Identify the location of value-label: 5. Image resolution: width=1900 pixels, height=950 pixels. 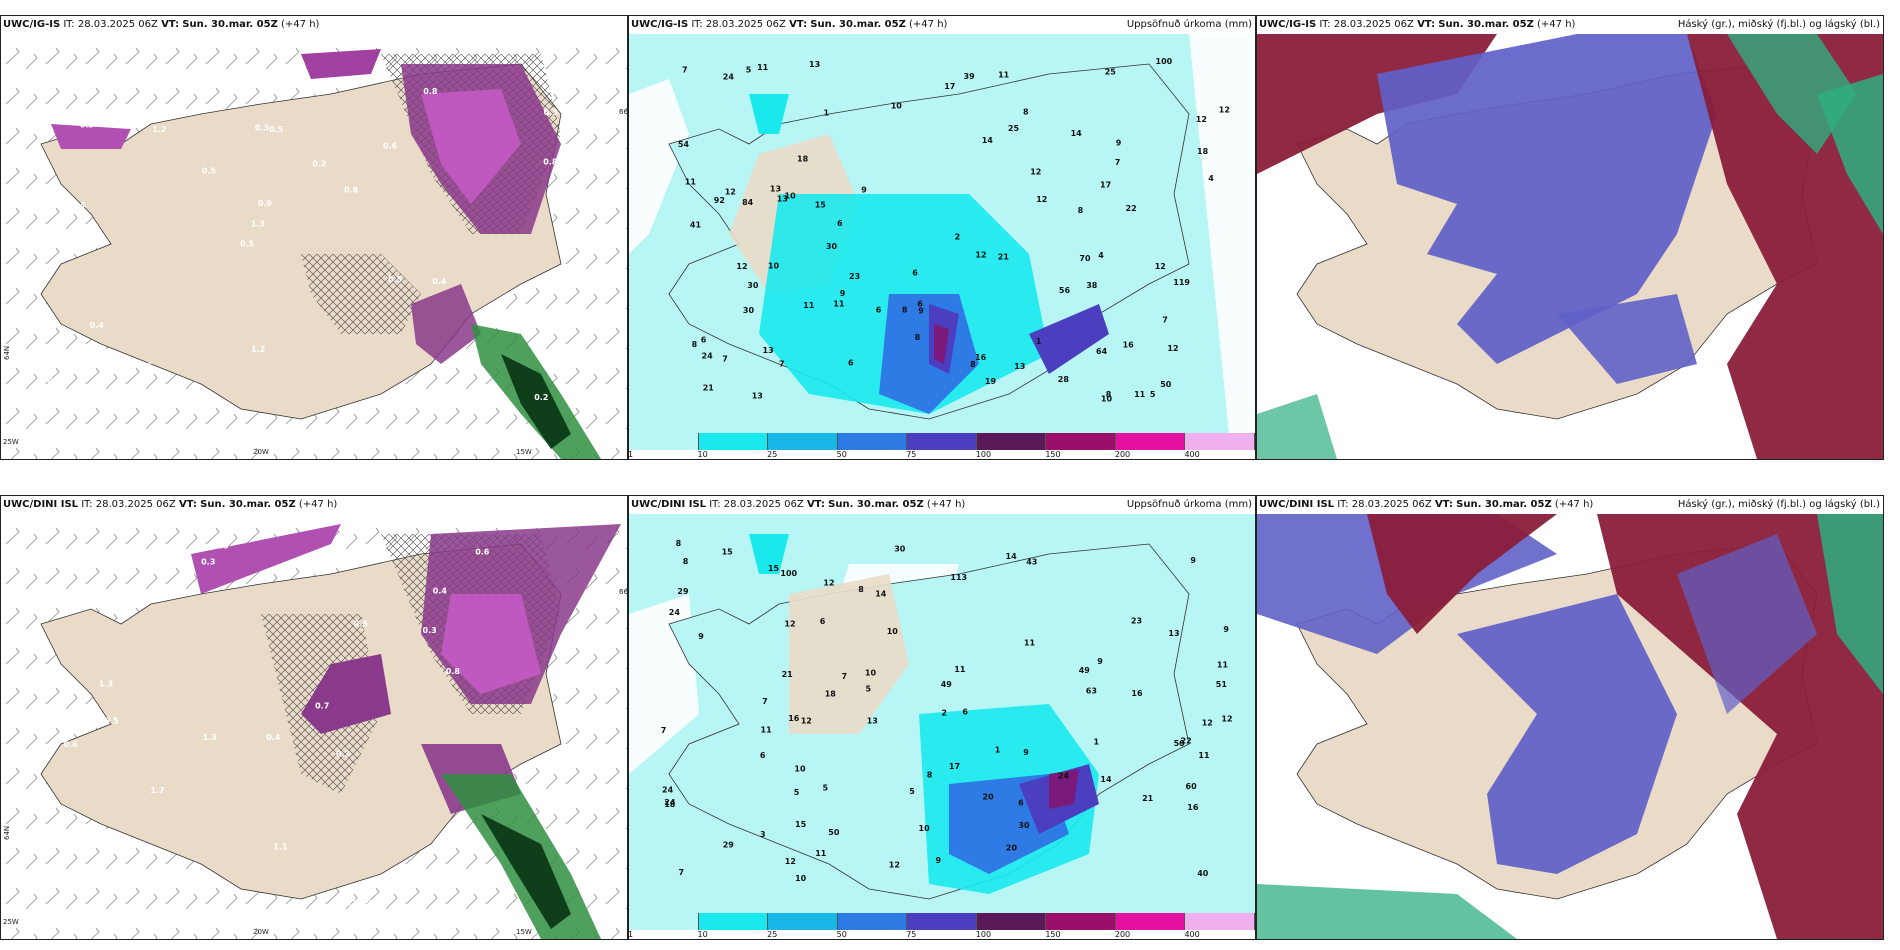
(797, 792).